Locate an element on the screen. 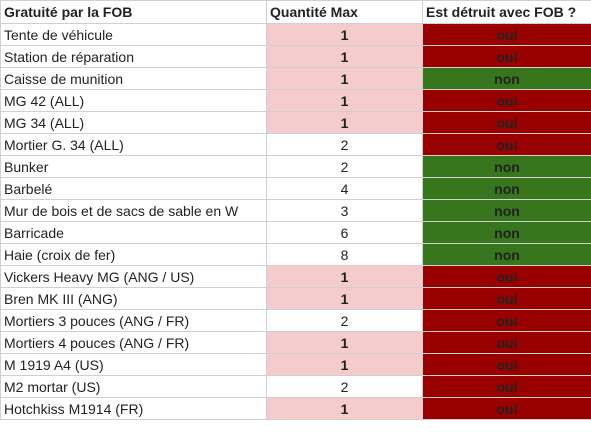 The width and height of the screenshot is (591, 436). header-item: Gratuité par la FOB is located at coordinates (133, 12).